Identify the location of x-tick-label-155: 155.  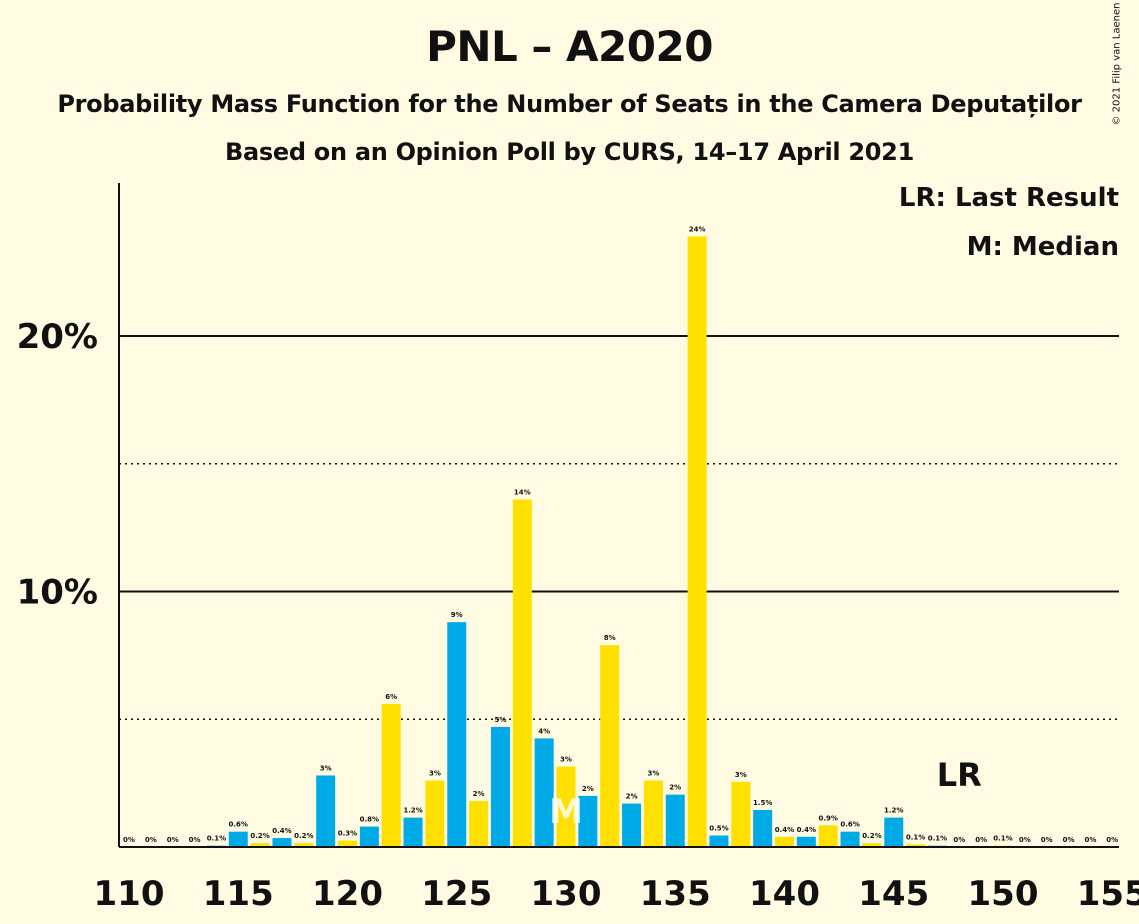
(1108, 894).